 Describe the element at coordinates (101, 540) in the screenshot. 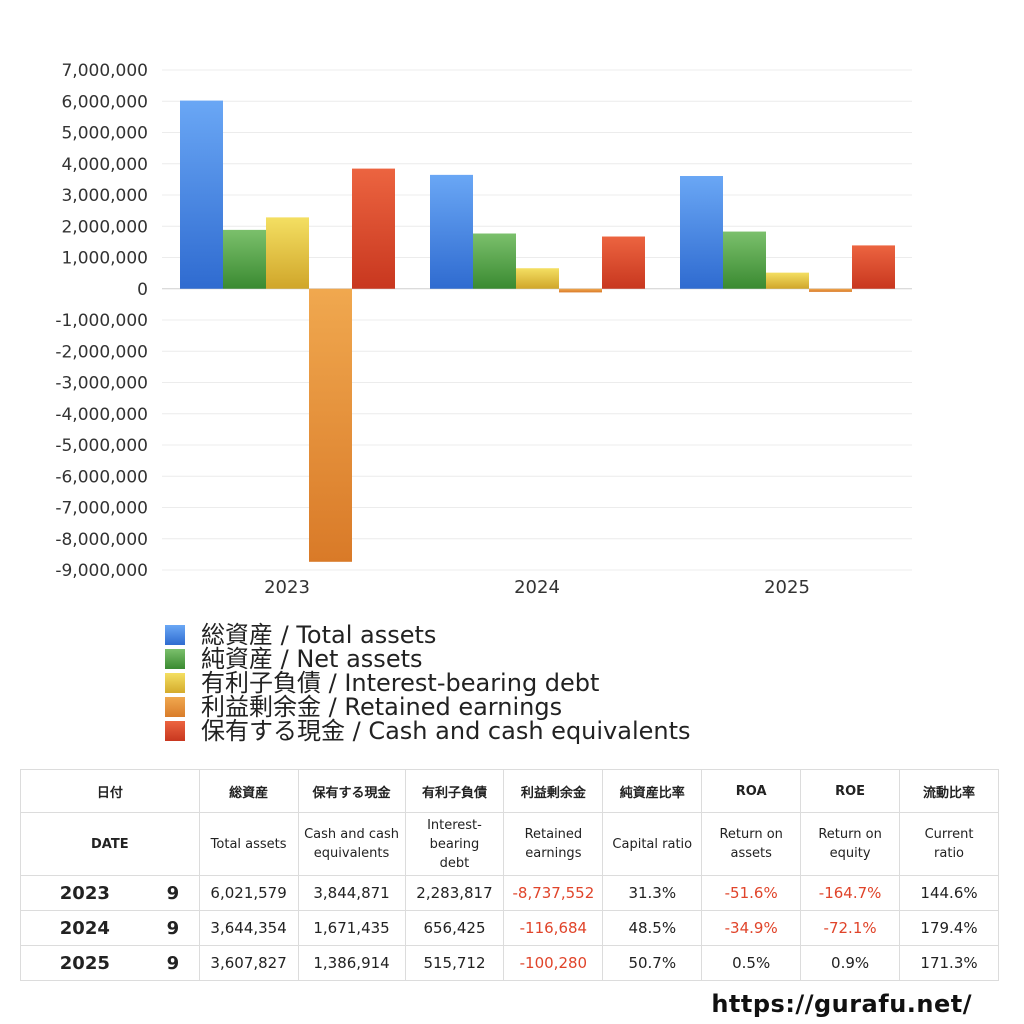

I see `y-tick-label: -8,000,000` at that location.